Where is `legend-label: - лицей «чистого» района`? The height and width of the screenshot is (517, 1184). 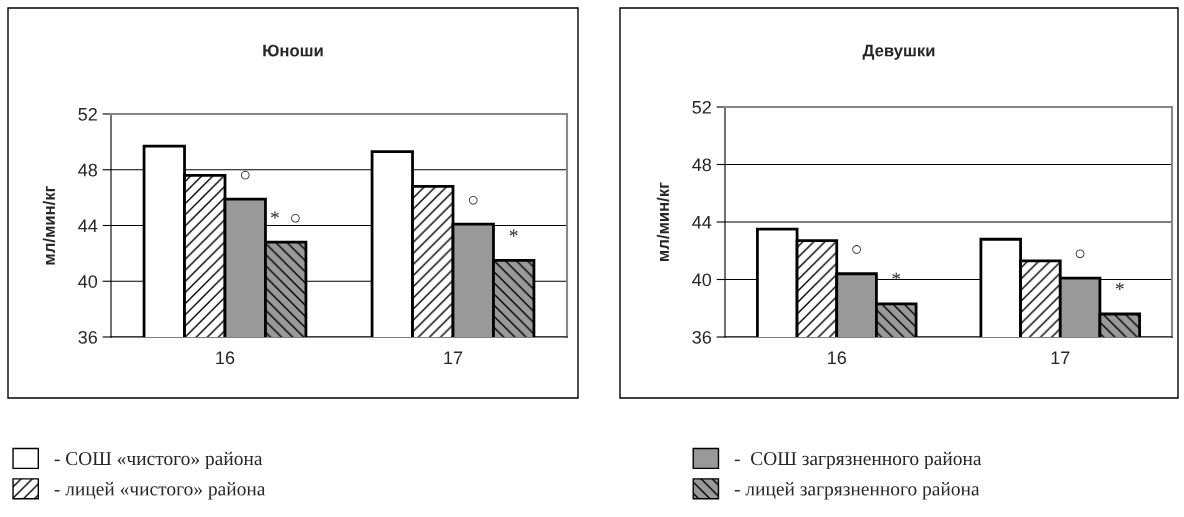
legend-label: - лицей «чистого» района is located at coordinates (160, 491).